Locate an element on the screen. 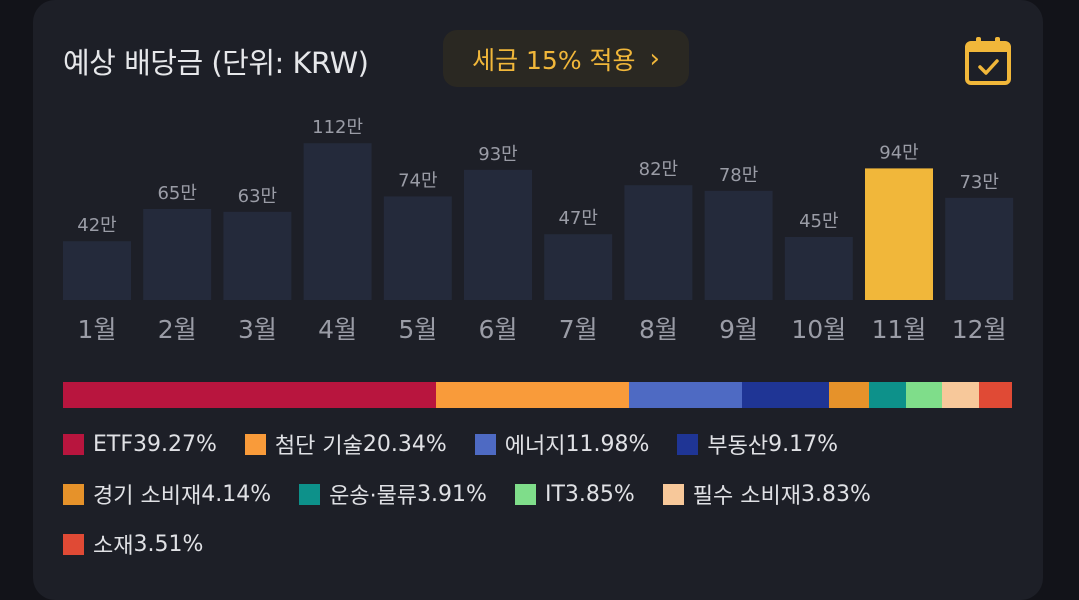 This screenshot has width=1079, height=600. legend-item: 필수 소비재 3.83% is located at coordinates (766, 495).